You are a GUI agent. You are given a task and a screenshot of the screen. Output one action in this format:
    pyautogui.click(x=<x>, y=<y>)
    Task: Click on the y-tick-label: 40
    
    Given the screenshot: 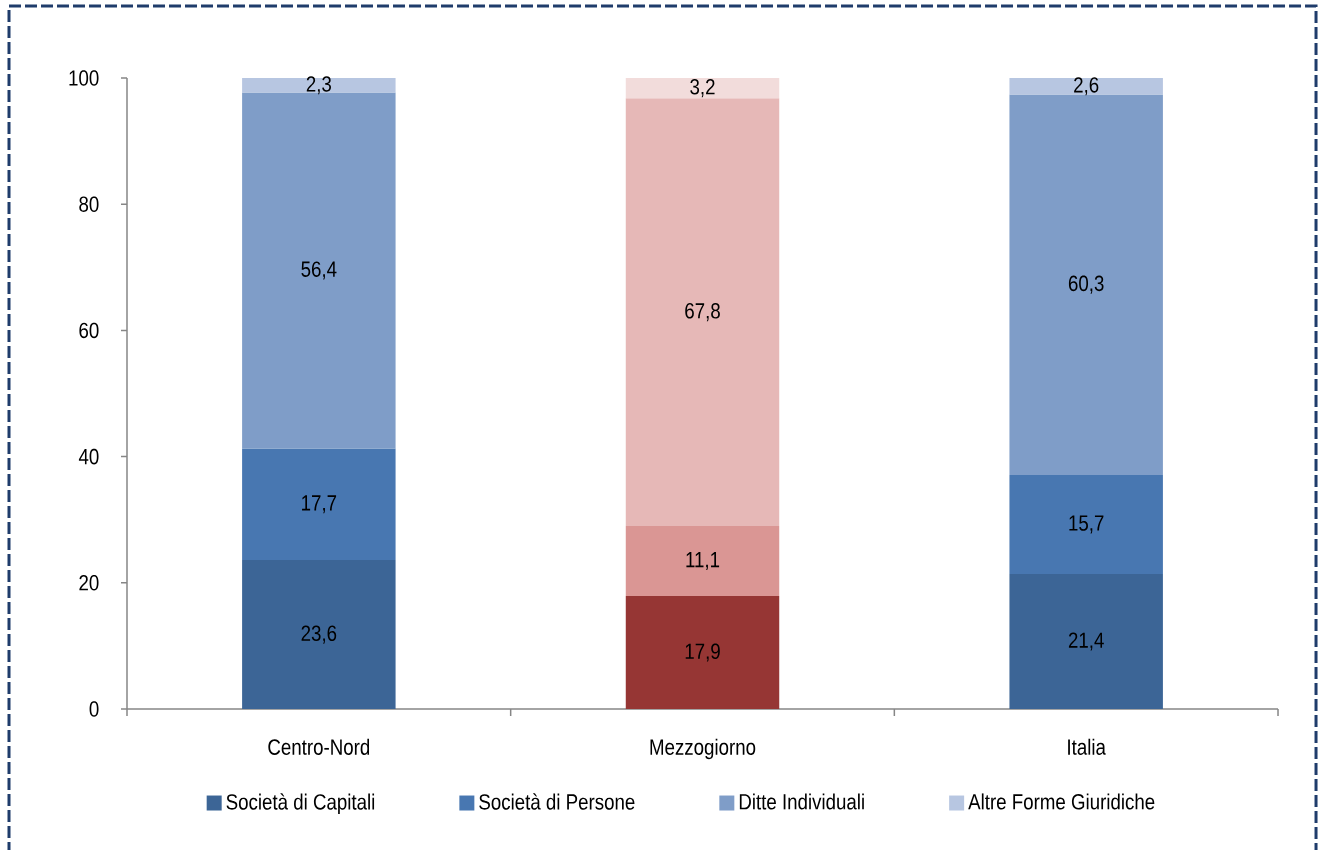 What is the action you would take?
    pyautogui.click(x=88, y=456)
    